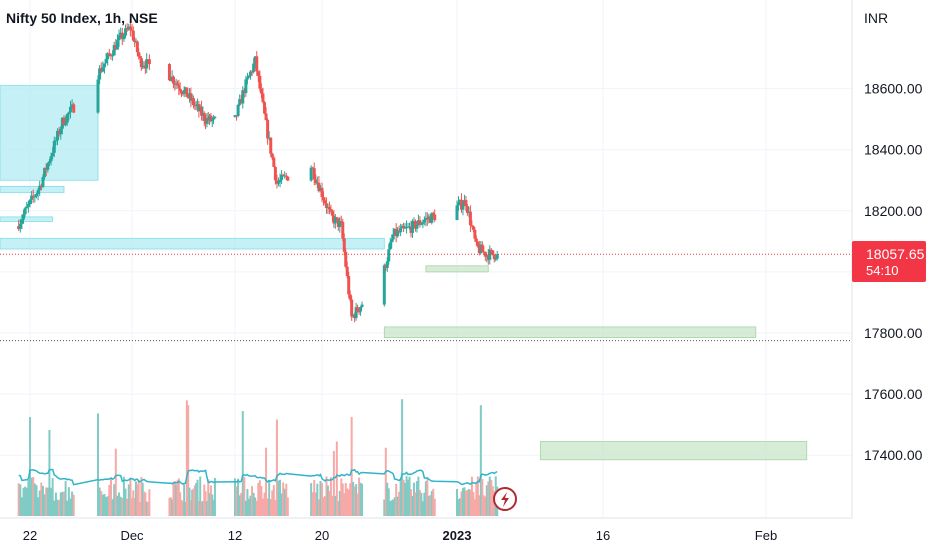  I want to click on price-lines, so click(426, 297).